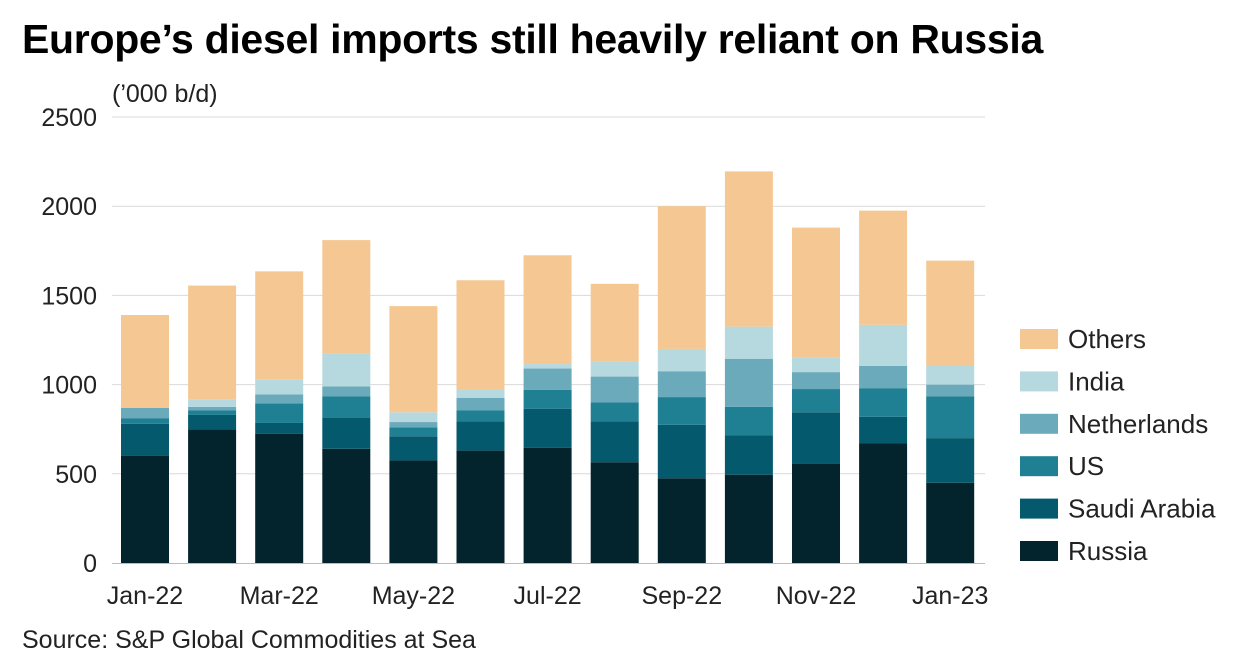 The image size is (1260, 671). I want to click on y-axis-unit-label: (’000 b/d), so click(165, 94).